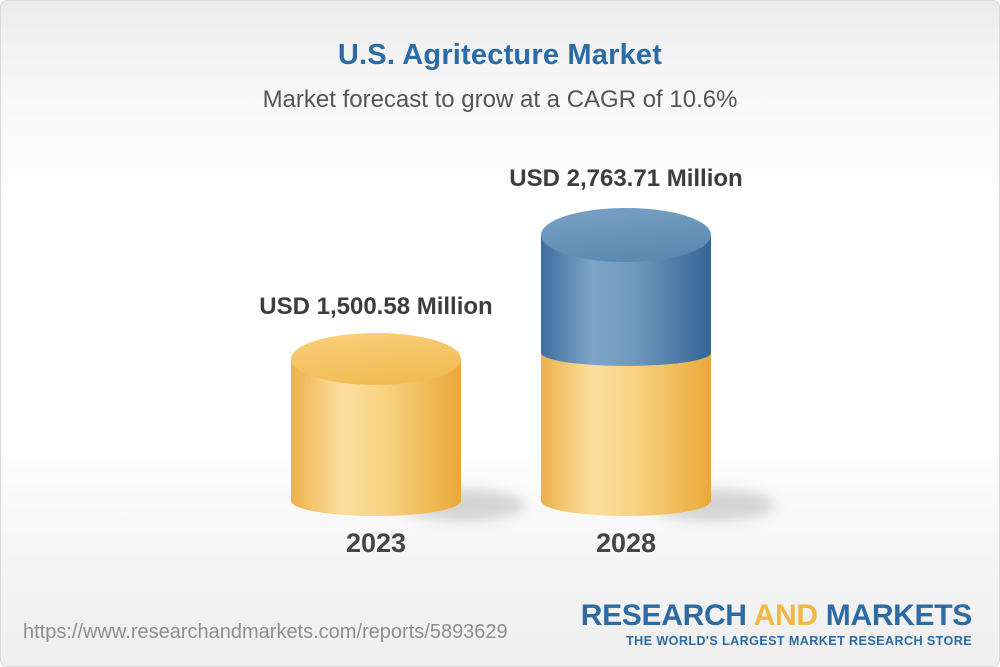 The image size is (1000, 667). What do you see at coordinates (785, 615) in the screenshot?
I see `logo-word-and: AND` at bounding box center [785, 615].